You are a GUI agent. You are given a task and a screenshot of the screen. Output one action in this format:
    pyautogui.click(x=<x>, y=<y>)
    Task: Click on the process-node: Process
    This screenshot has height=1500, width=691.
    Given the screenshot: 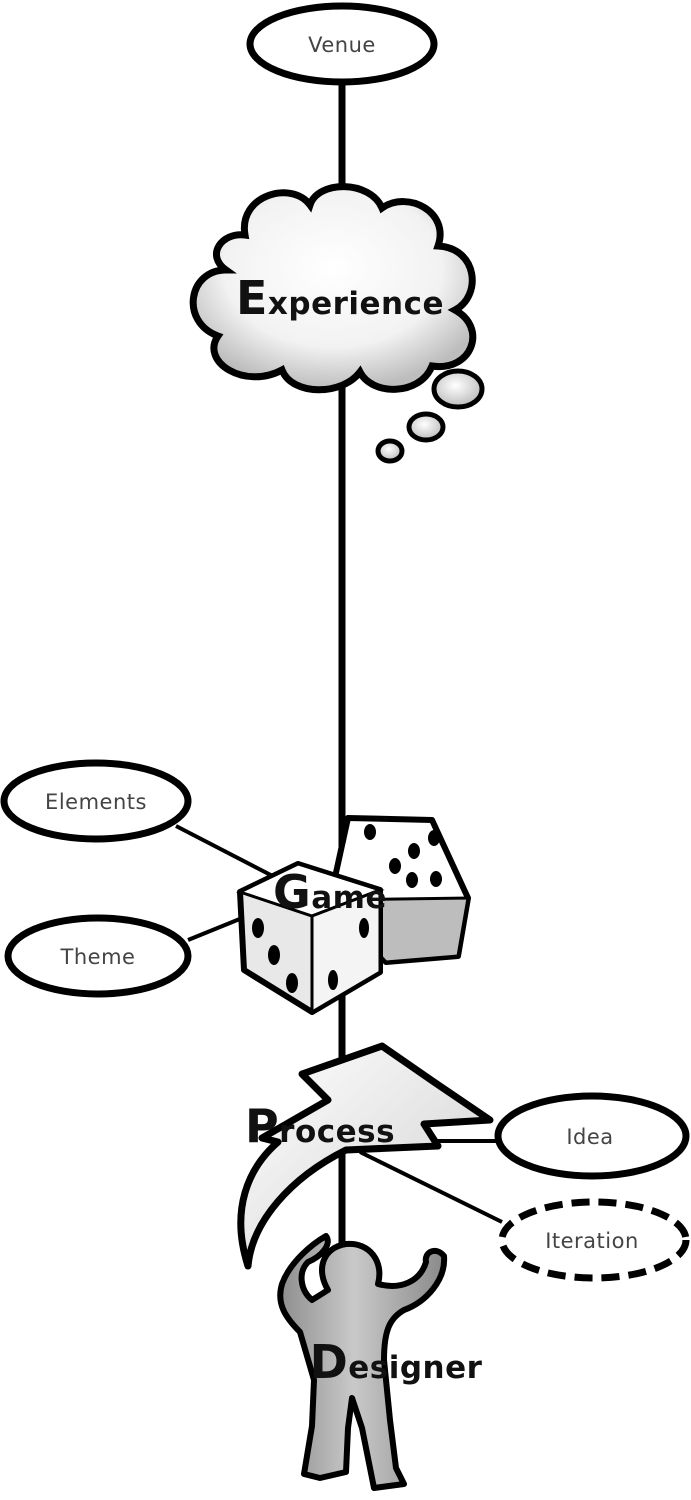 What is the action you would take?
    pyautogui.click(x=365, y=1156)
    